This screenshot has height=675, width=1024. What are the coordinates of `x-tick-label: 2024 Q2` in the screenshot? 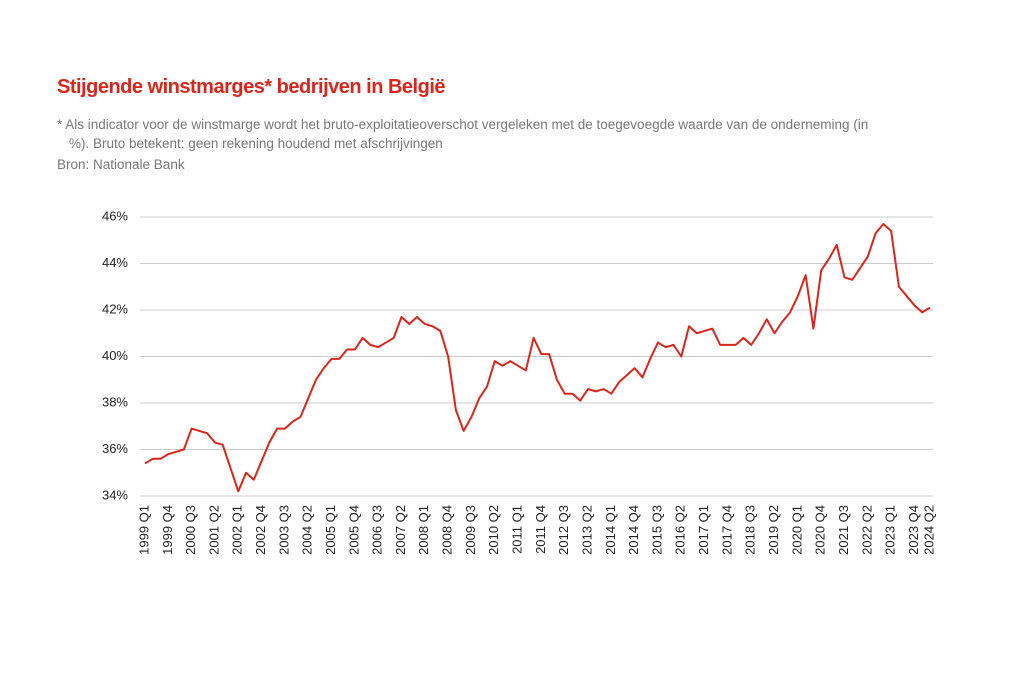 It's located at (928, 530).